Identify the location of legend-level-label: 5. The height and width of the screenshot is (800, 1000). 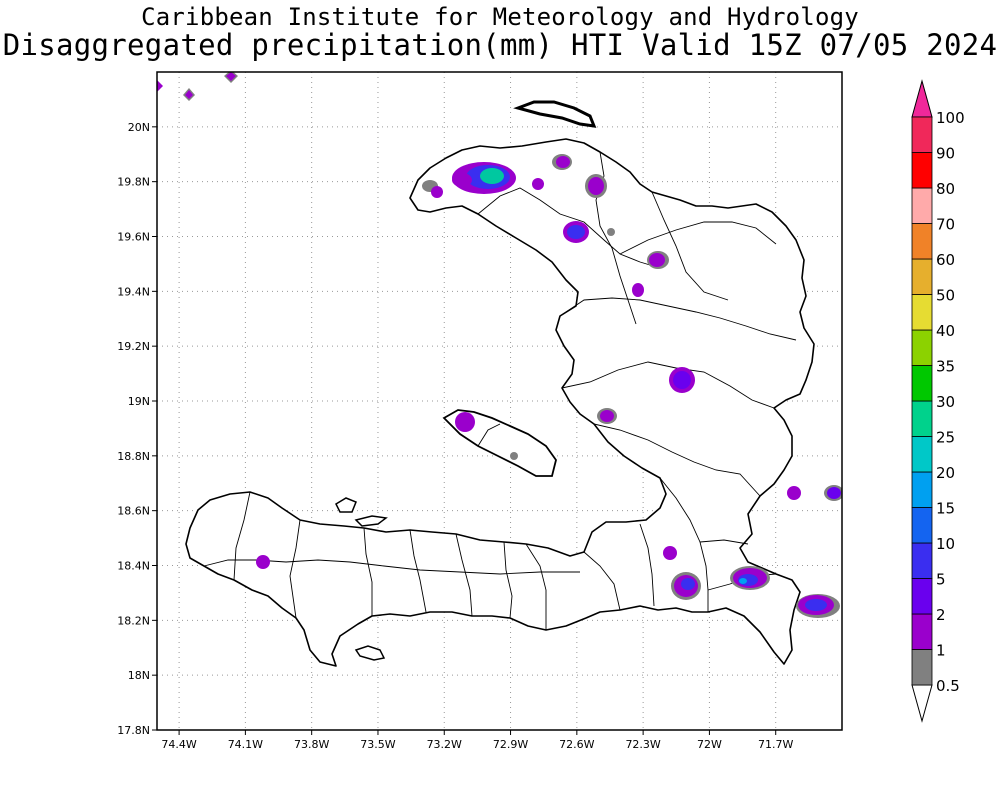
(941, 580).